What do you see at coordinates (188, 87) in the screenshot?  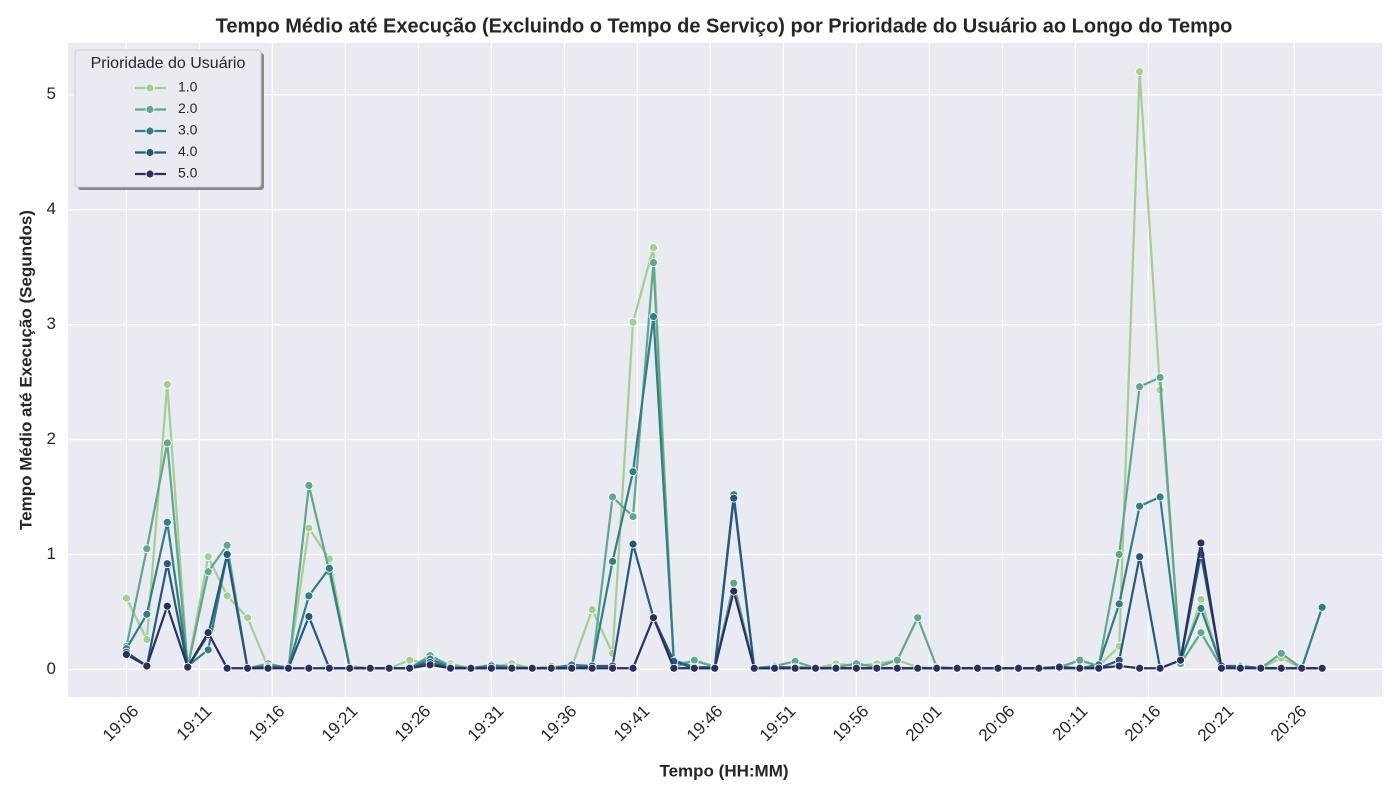 I see `legend-label: 1.0` at bounding box center [188, 87].